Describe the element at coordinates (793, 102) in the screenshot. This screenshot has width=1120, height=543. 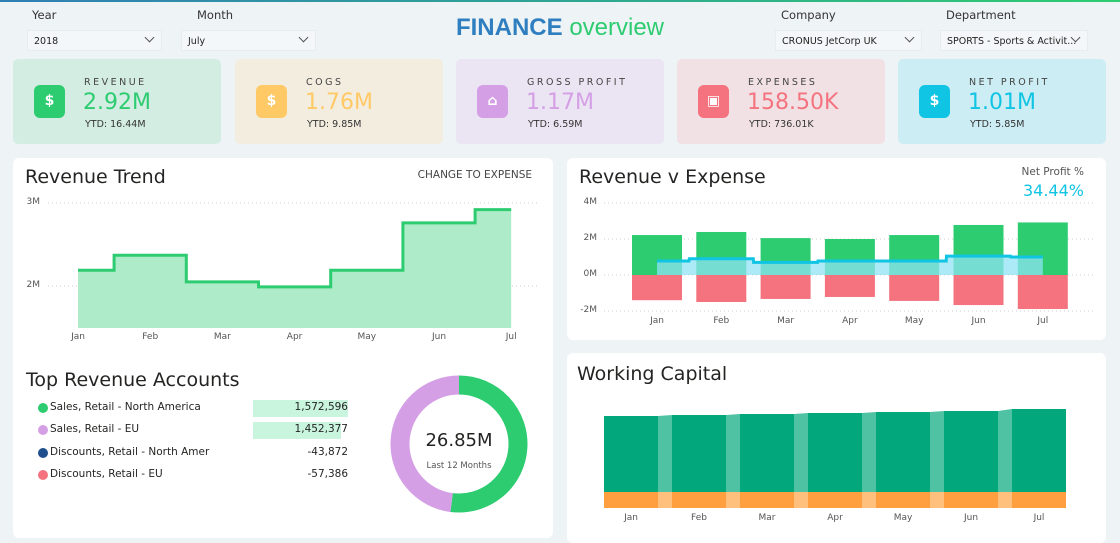
I see `kpi-value: 158.50K` at that location.